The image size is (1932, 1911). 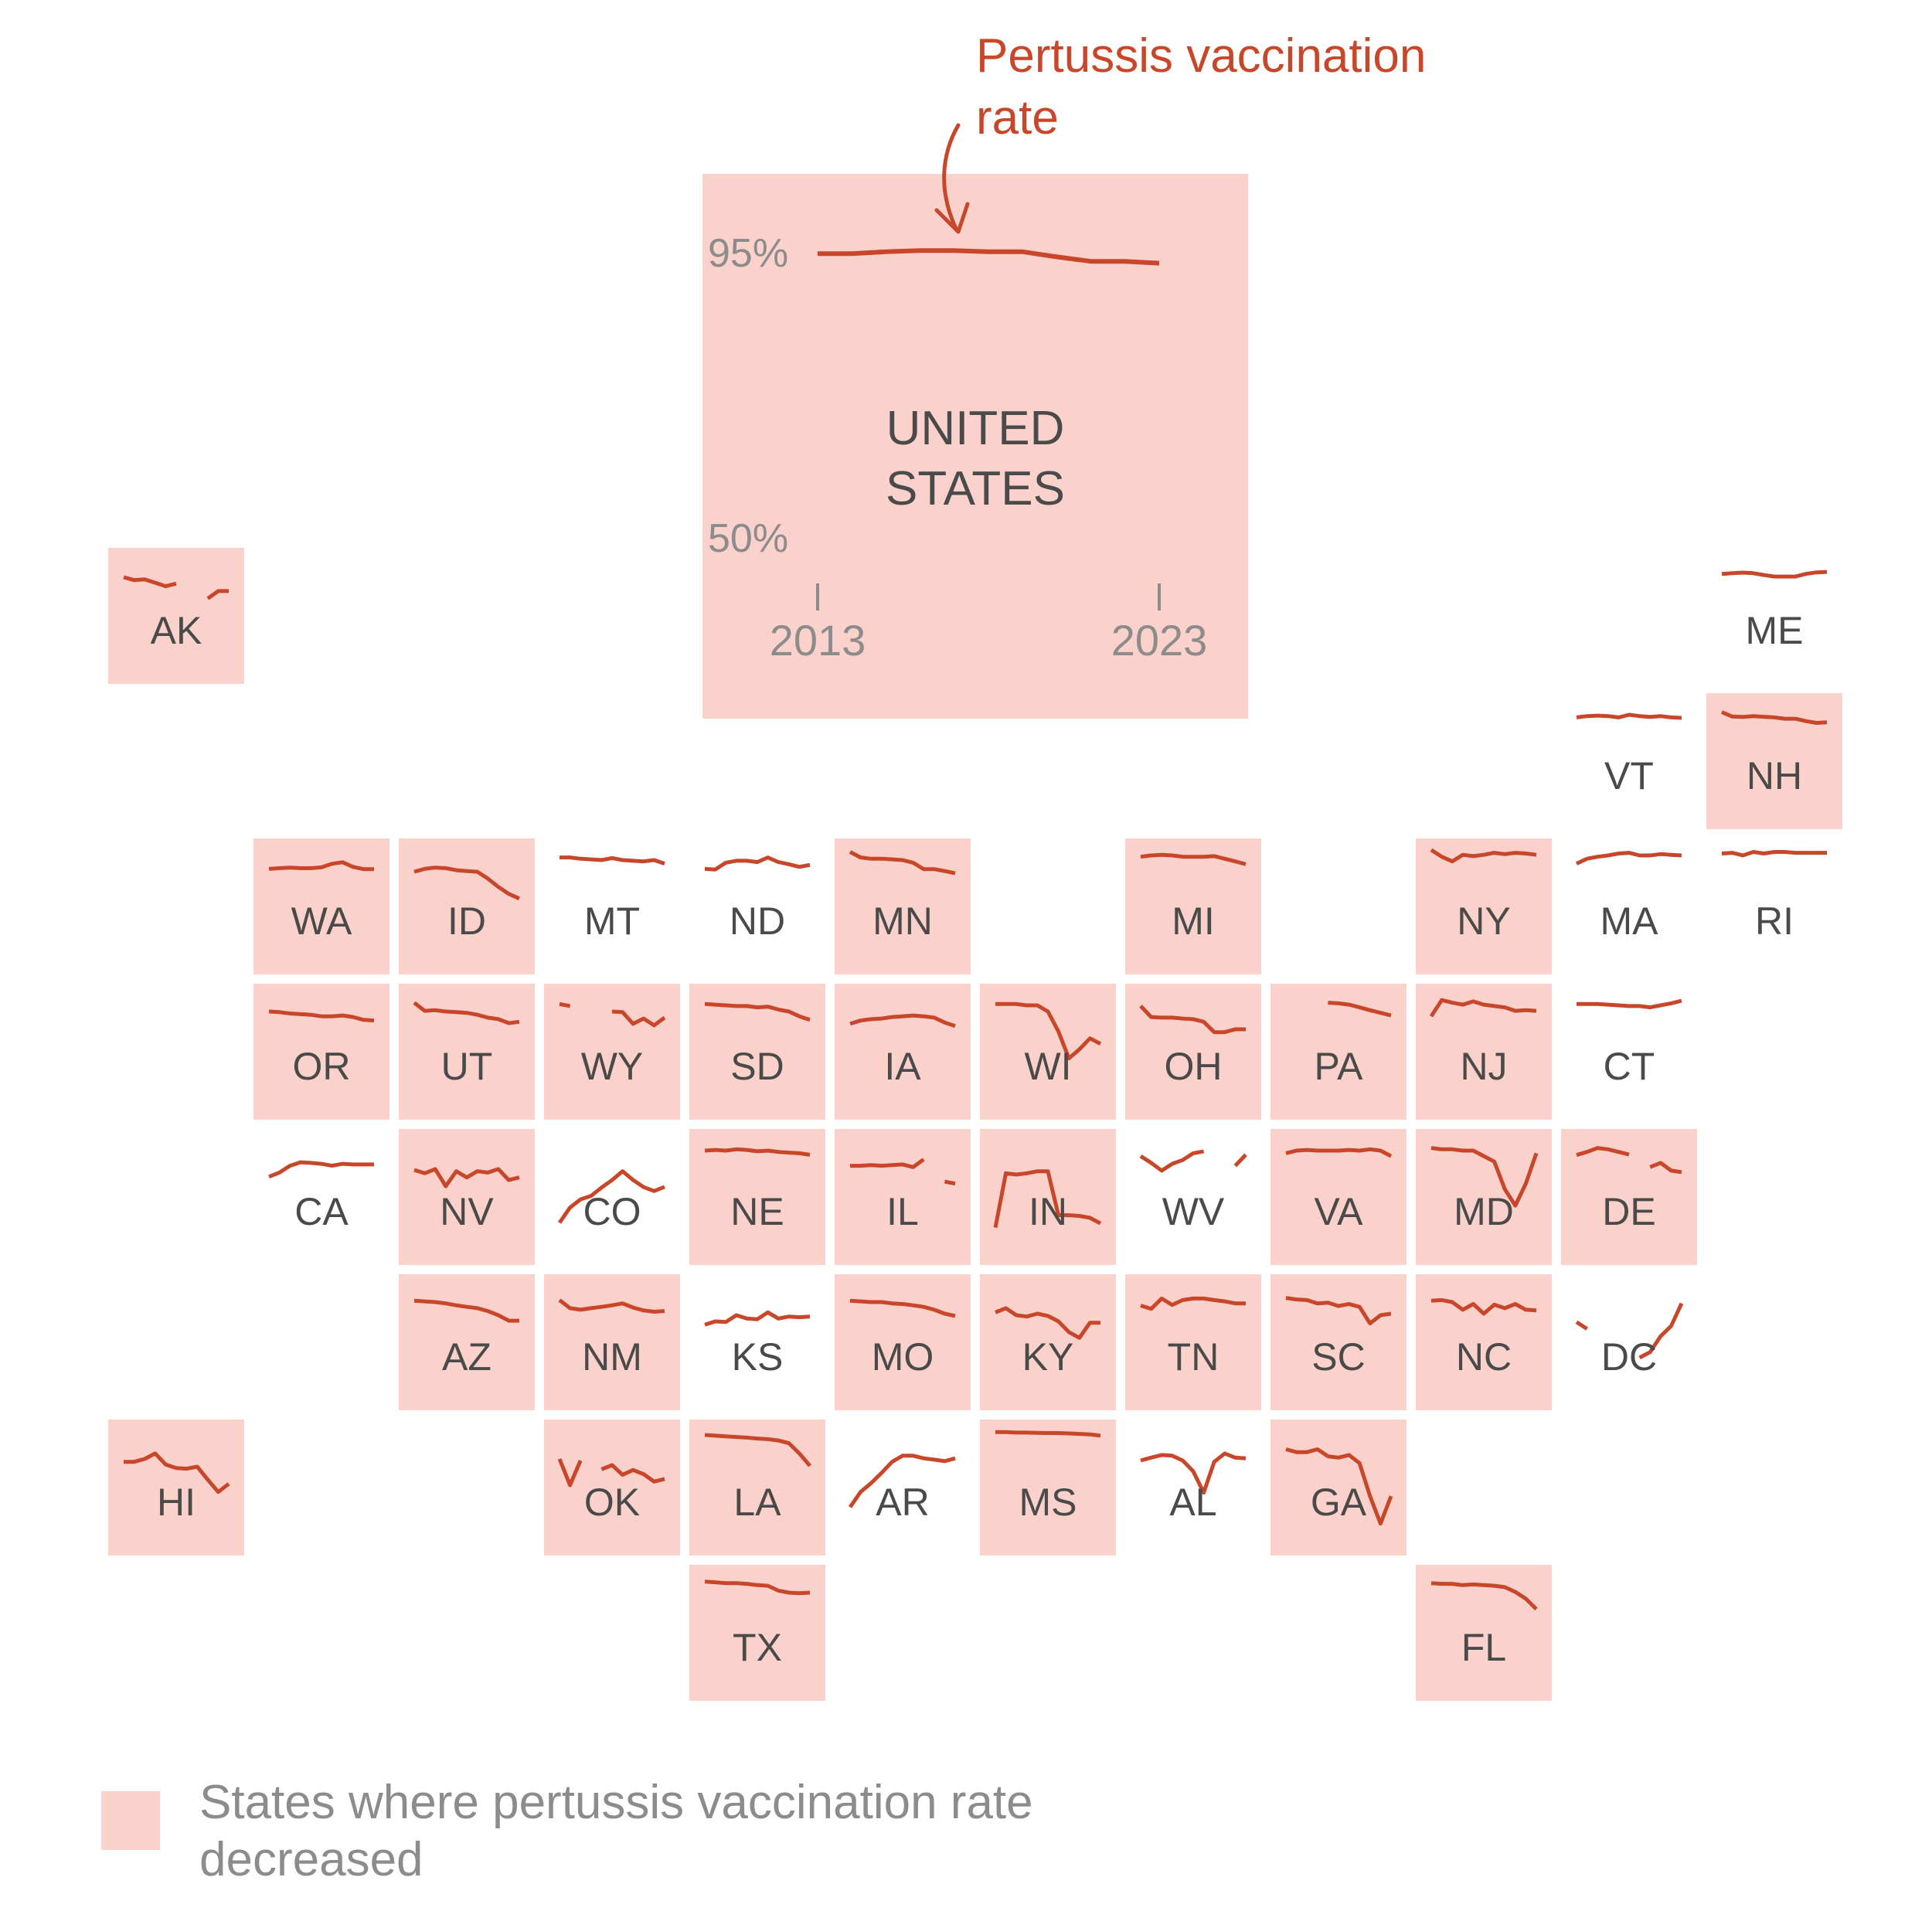 I want to click on state-tile-ne: NE, so click(x=757, y=1197).